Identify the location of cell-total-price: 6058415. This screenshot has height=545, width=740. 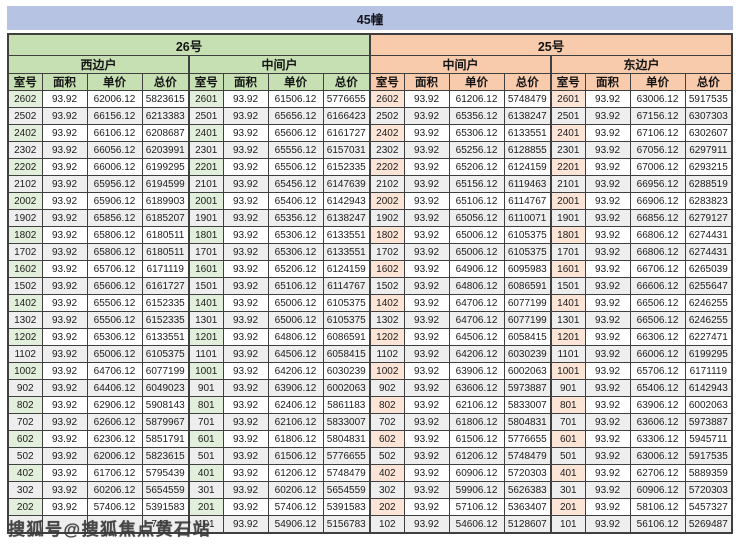
(346, 354).